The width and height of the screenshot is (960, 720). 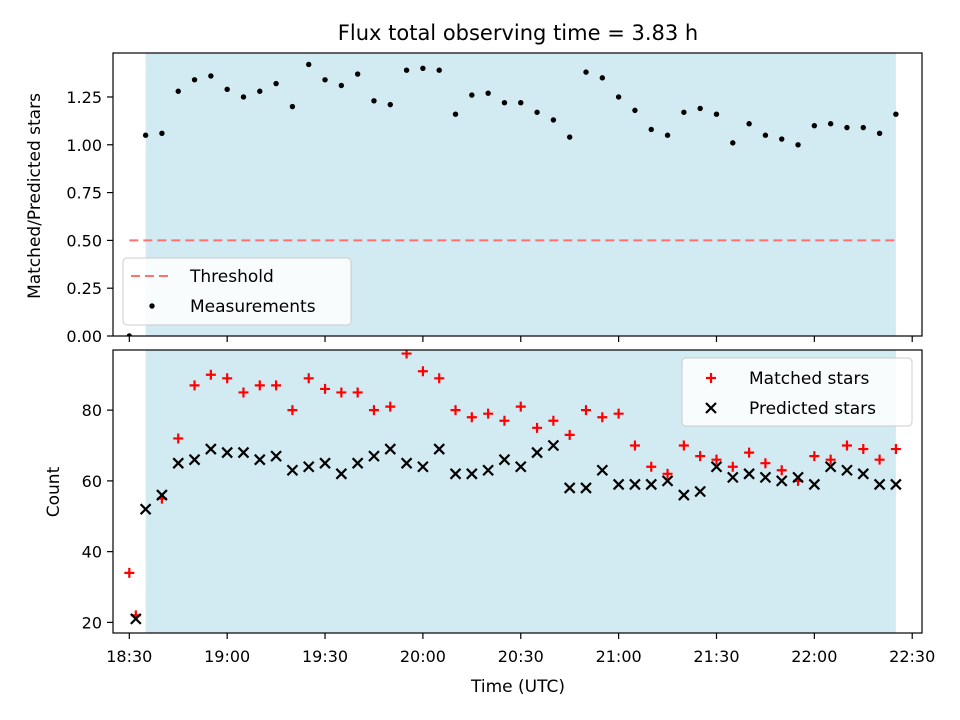 What do you see at coordinates (912, 656) in the screenshot?
I see `x-tick-label: 22:30` at bounding box center [912, 656].